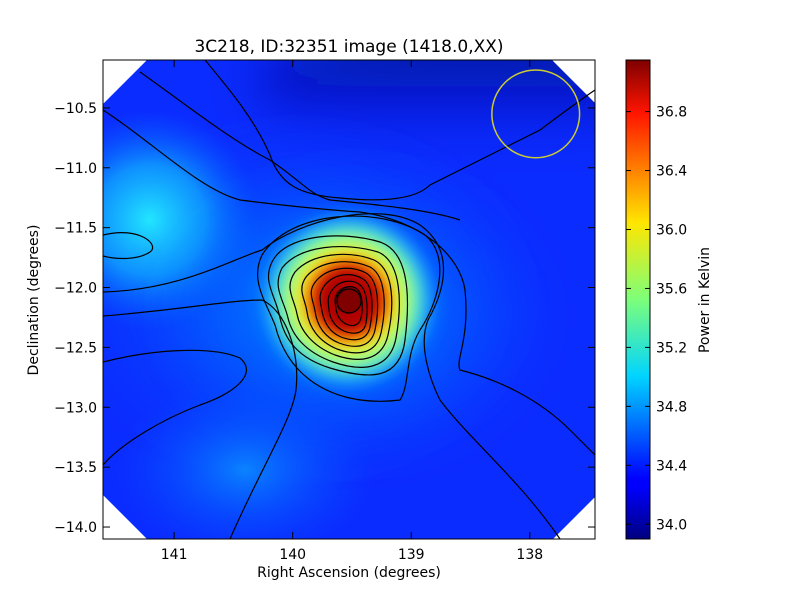 The image size is (800, 604). I want to click on y-axis-title: Declination (degrees), so click(34, 300).